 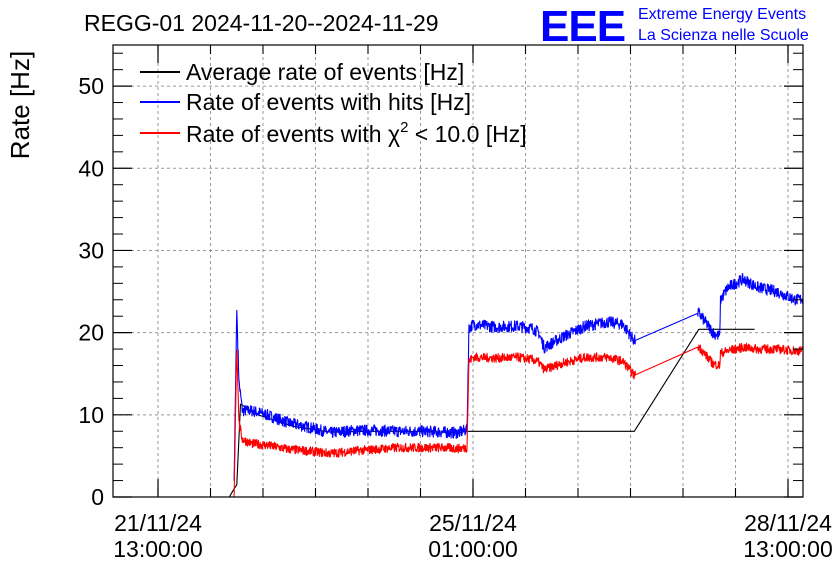 What do you see at coordinates (293, 134) in the screenshot?
I see `legend-chi2-prefix: Rate of events with χ` at bounding box center [293, 134].